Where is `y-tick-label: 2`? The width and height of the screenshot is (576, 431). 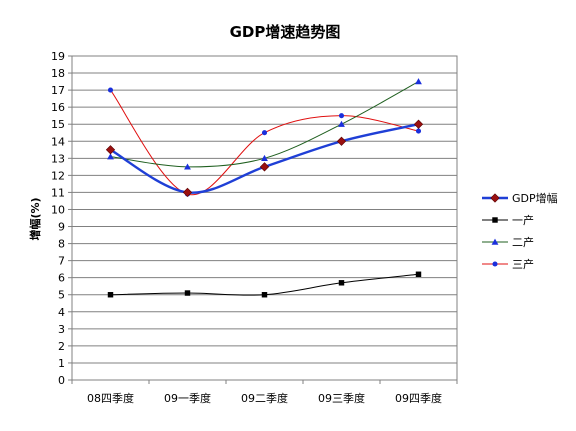 y-tick-label: 2 is located at coordinates (61, 346).